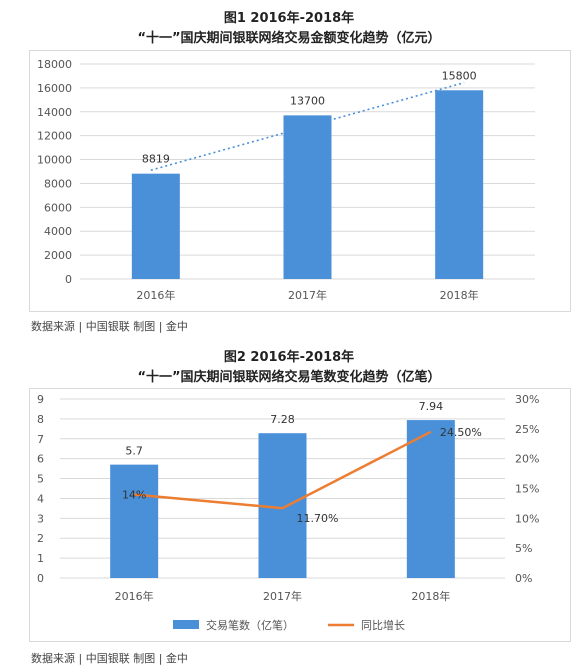  I want to click on chart1-y-tick-label: 2000, so click(58, 255).